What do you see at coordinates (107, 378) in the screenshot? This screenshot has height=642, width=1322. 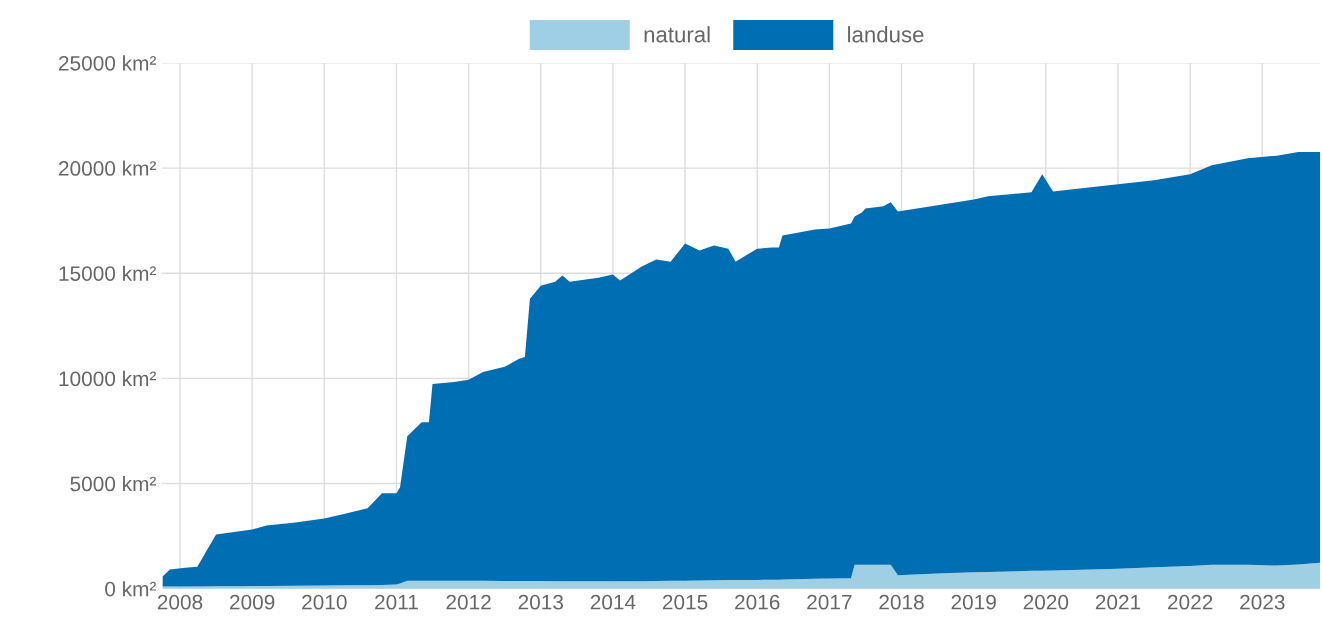 I see `y-tick-label: 10000 km²` at bounding box center [107, 378].